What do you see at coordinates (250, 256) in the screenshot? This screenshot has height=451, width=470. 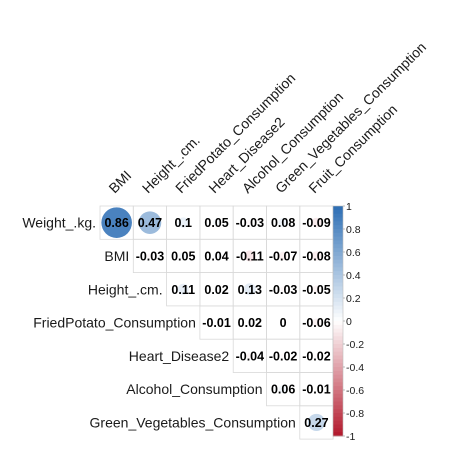 I see `cell-value-label: -0.11` at bounding box center [250, 256].